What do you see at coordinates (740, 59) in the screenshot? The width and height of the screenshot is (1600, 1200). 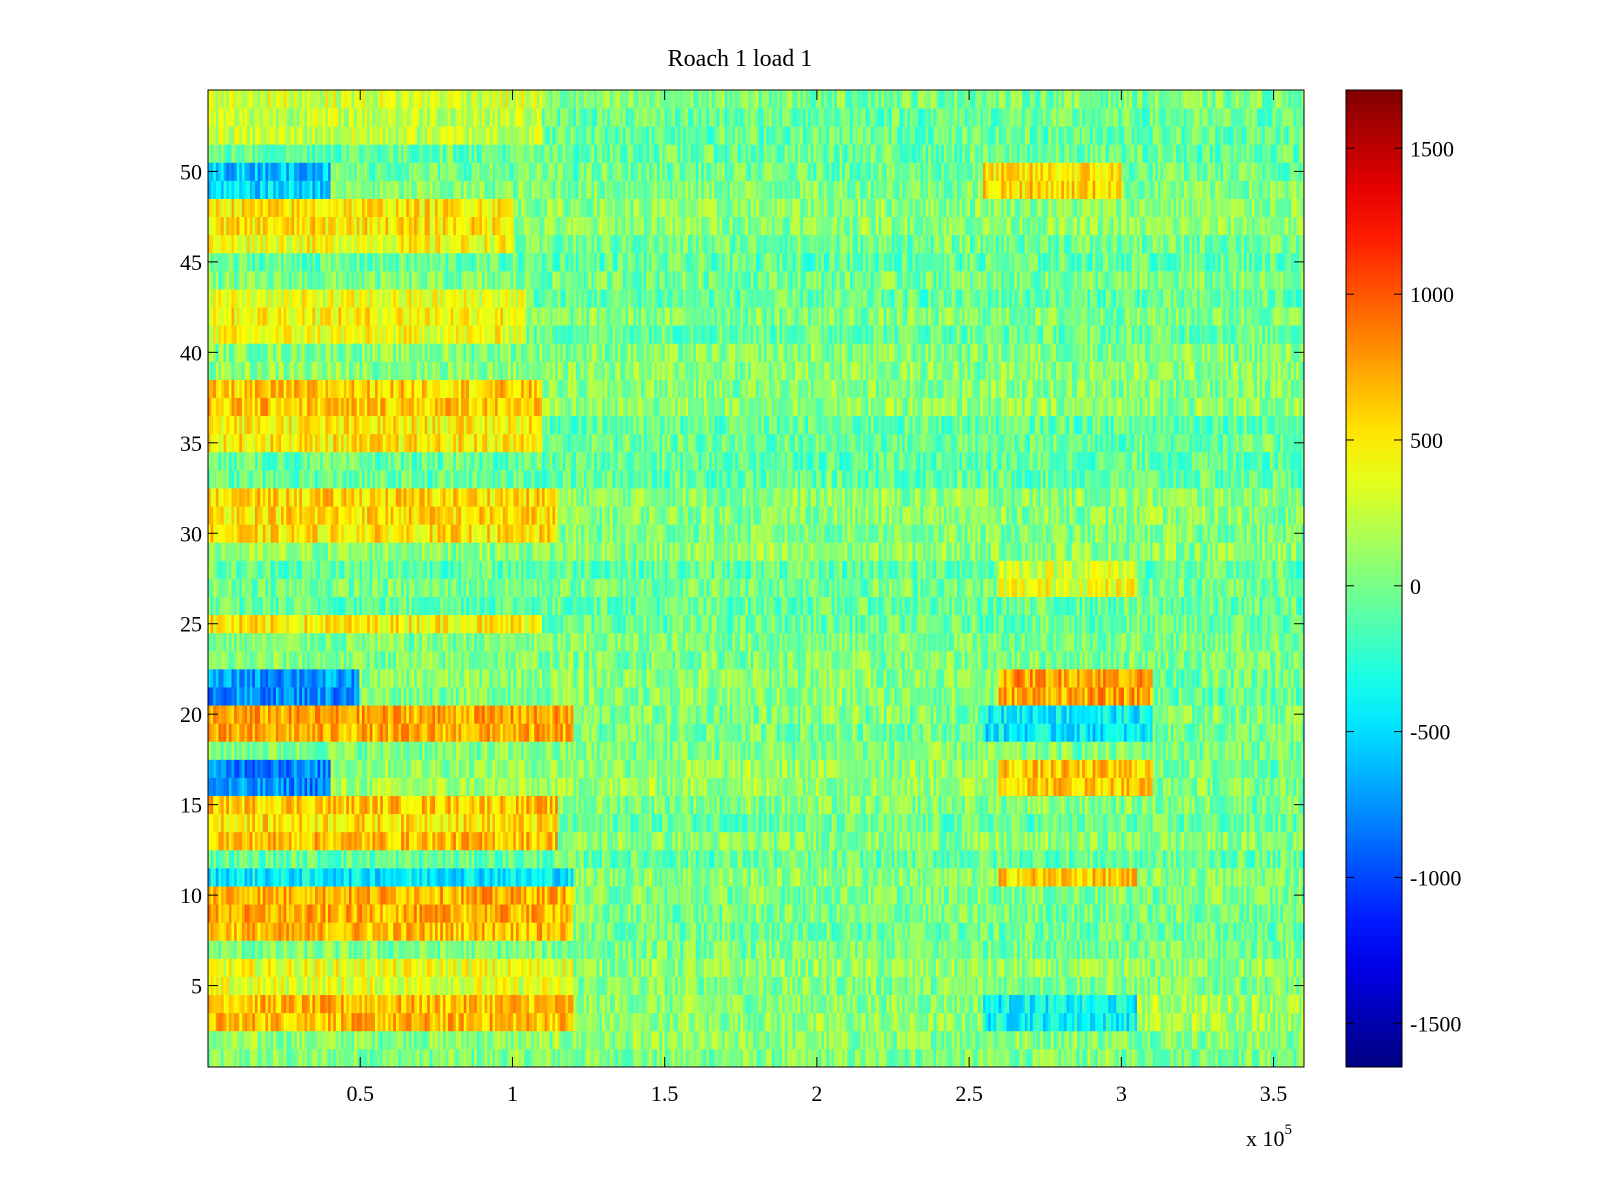 I see `chart-title: Roach 1 load 1` at bounding box center [740, 59].